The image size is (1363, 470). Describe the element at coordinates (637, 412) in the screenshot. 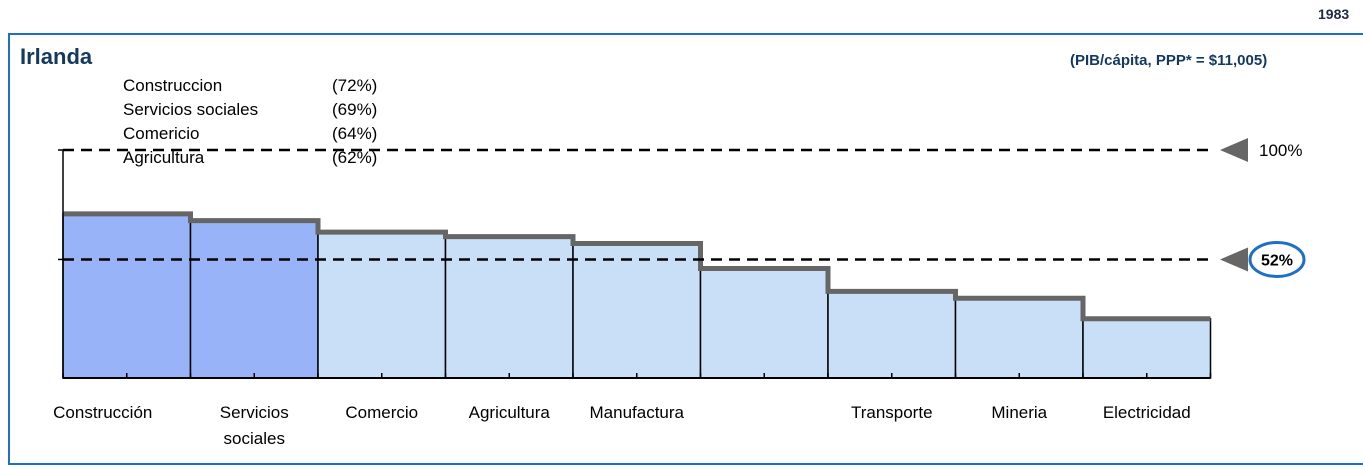

I see `x-tick-label: Manufactura` at that location.